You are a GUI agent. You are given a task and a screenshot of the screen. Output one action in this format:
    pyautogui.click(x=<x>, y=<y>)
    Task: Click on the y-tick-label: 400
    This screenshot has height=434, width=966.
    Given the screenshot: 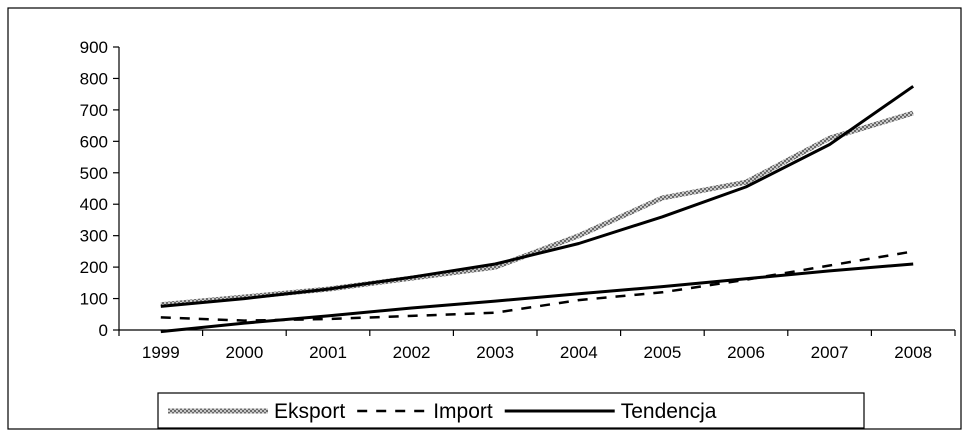 What is the action you would take?
    pyautogui.click(x=94, y=204)
    